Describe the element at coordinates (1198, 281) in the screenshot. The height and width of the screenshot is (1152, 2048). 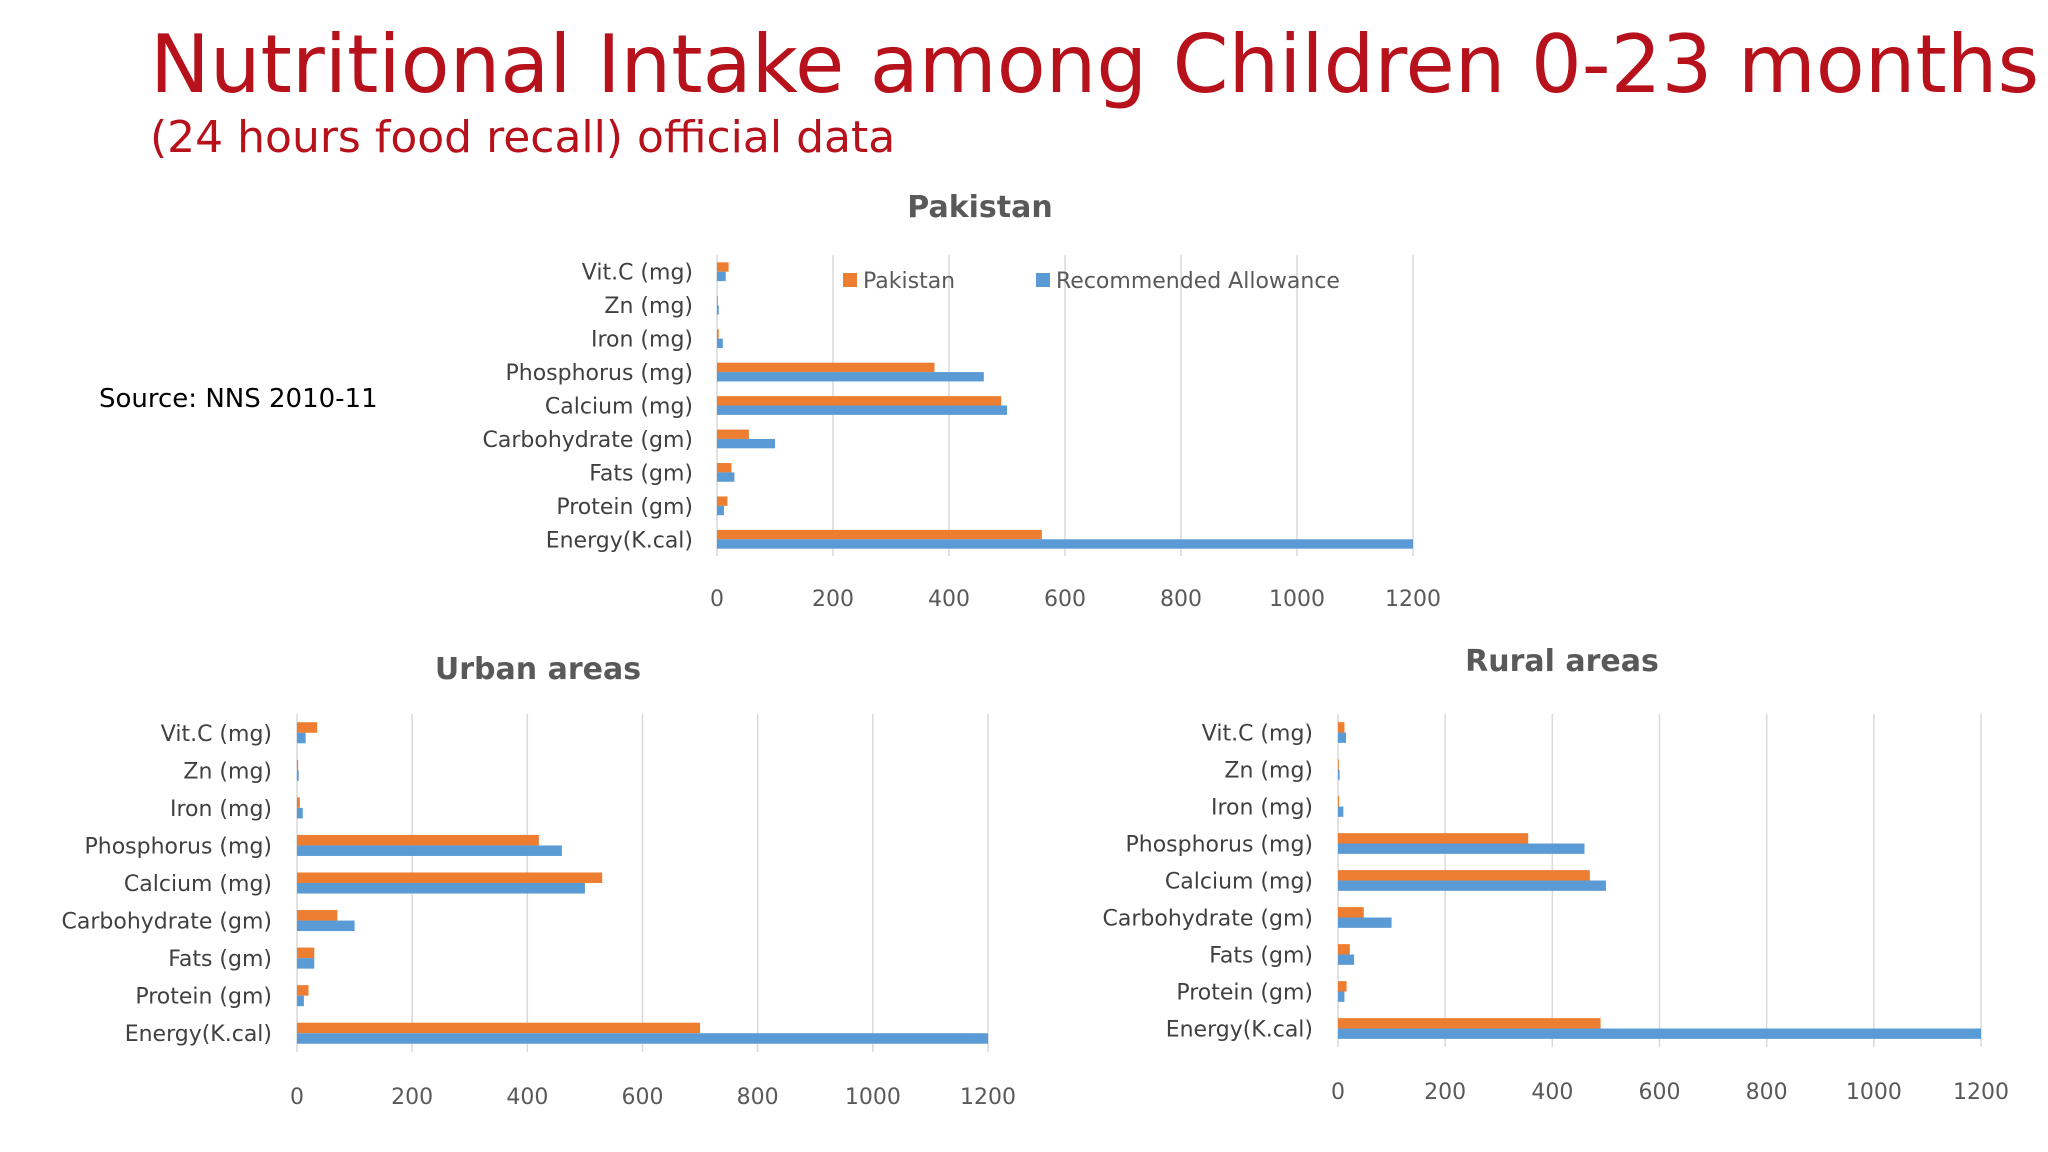
I see `legend-label: Recommended Allowance` at that location.